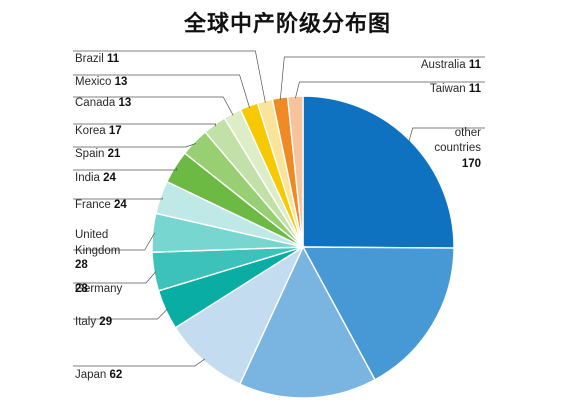 The width and height of the screenshot is (575, 412). I want to click on slice-label-japan: Japan 62, so click(98, 375).